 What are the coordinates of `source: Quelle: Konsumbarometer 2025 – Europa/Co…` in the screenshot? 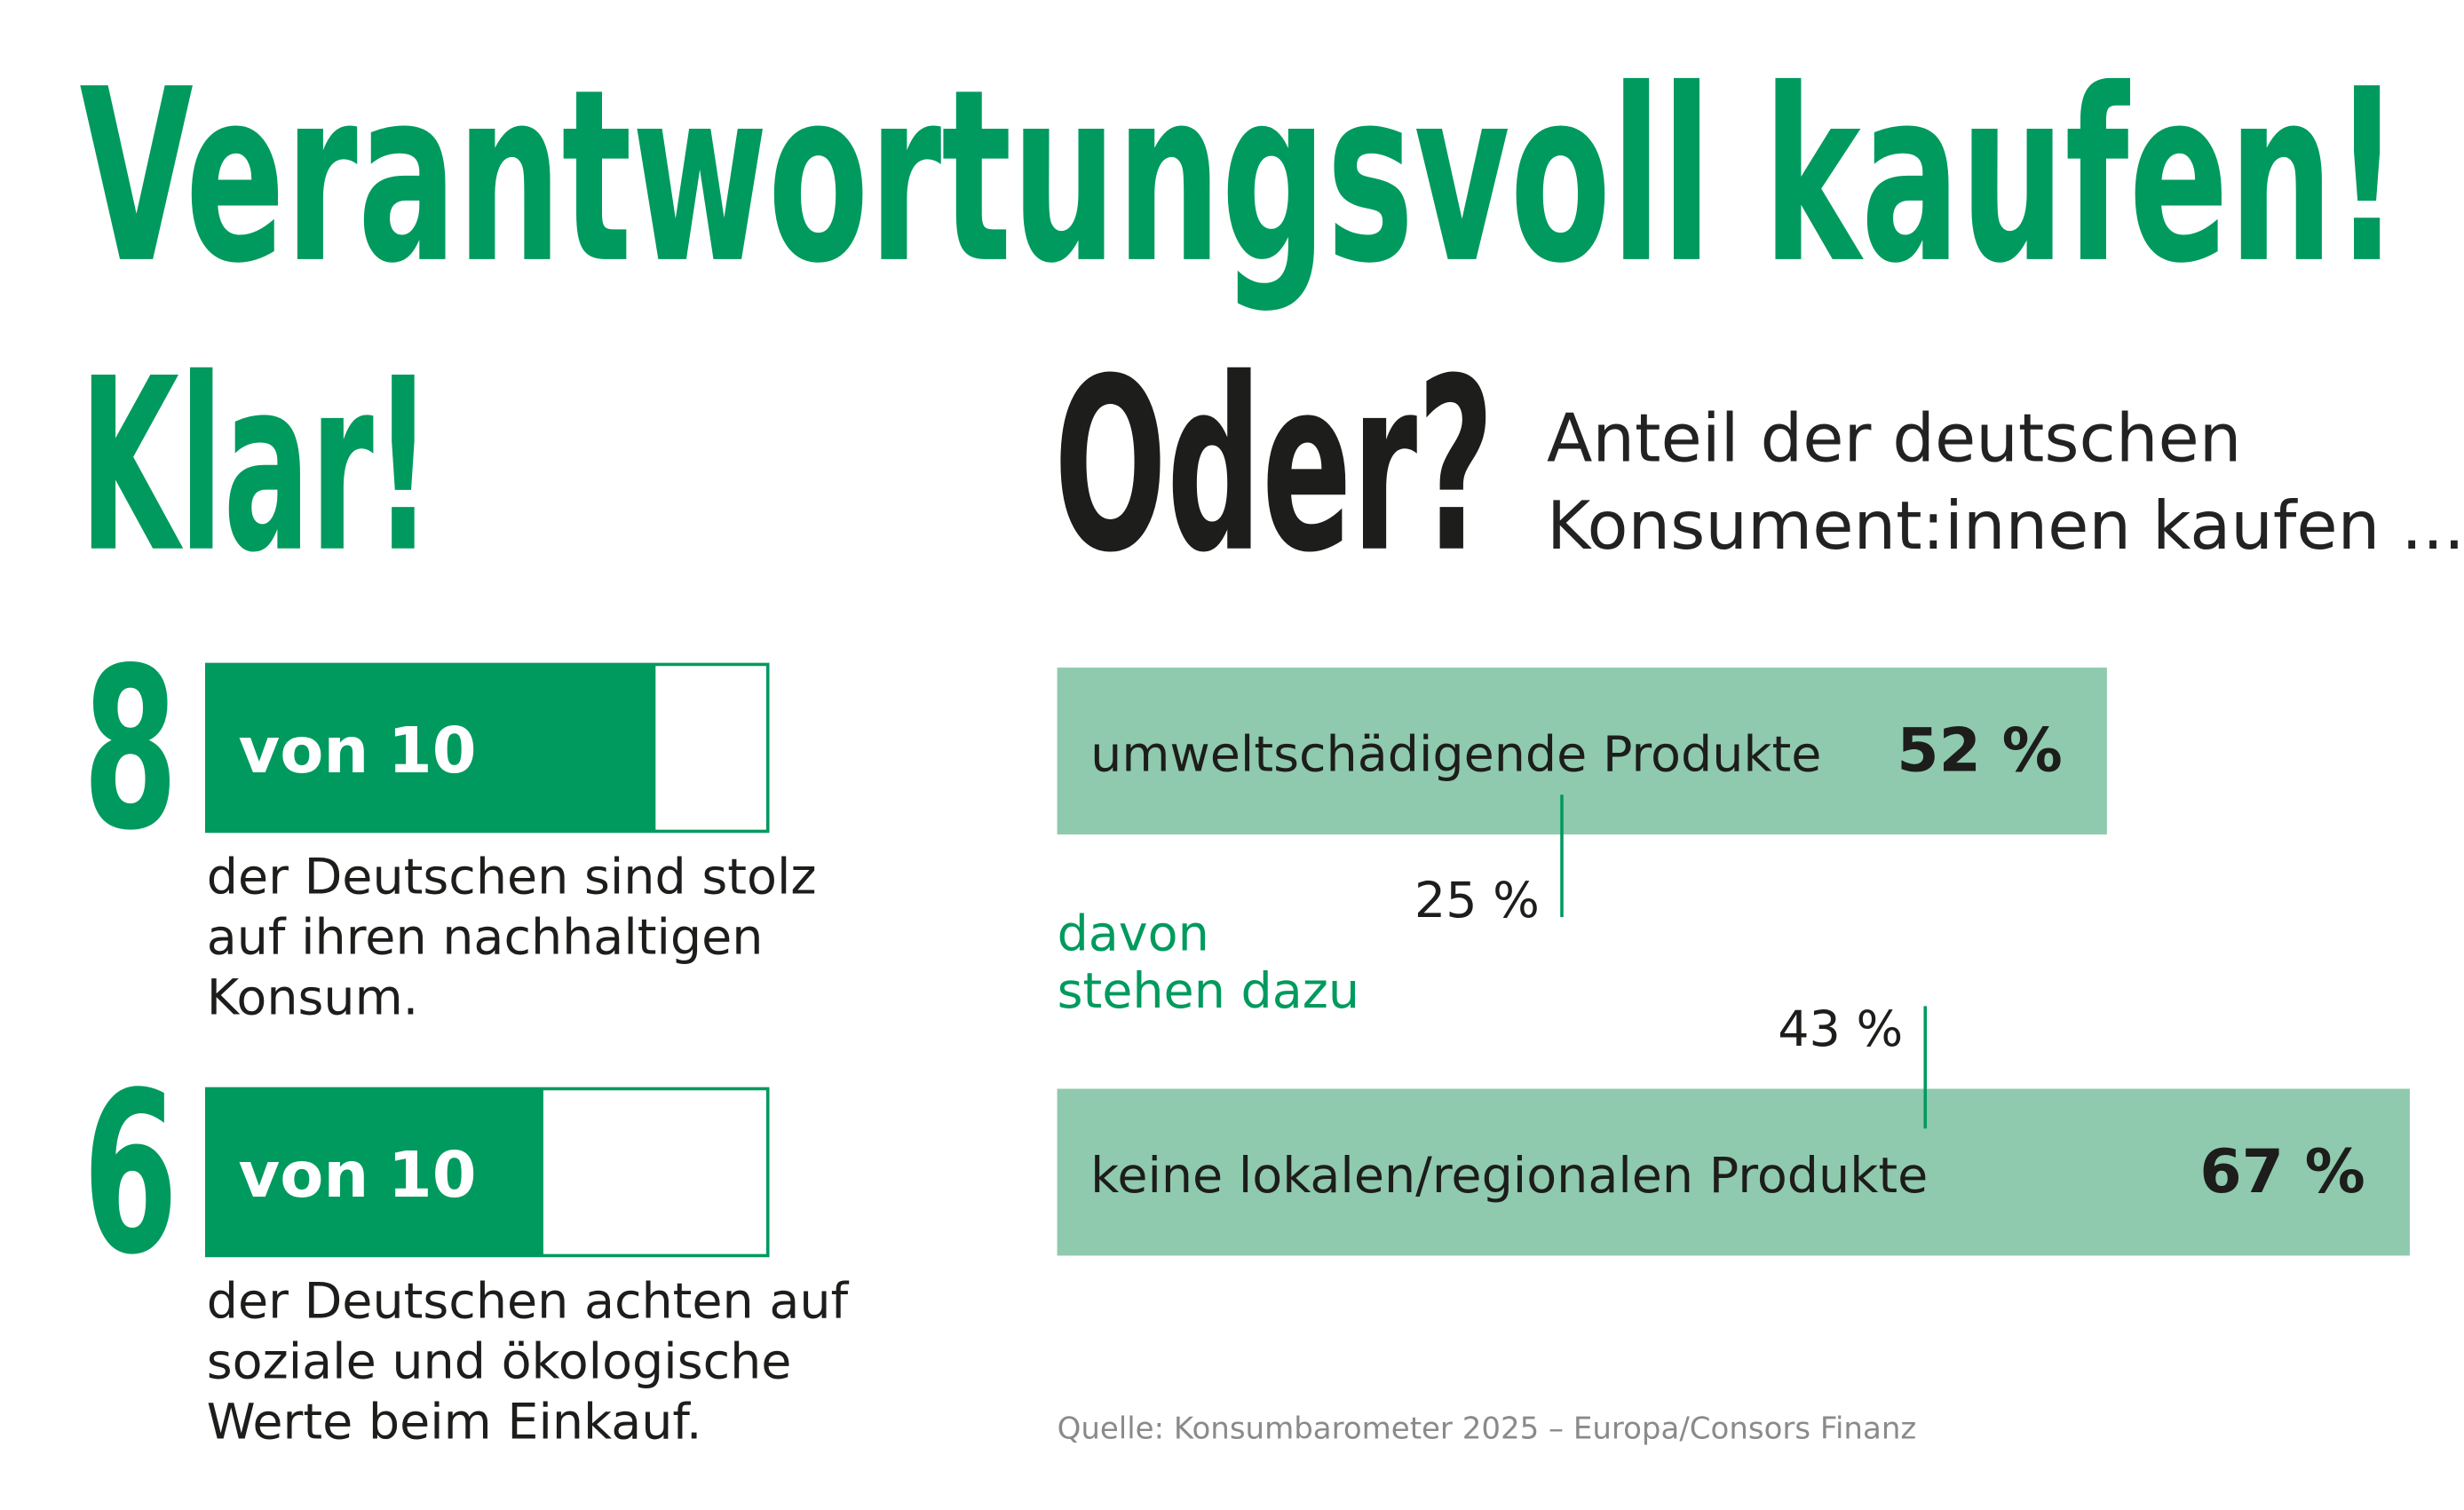 It's located at (1488, 1428).